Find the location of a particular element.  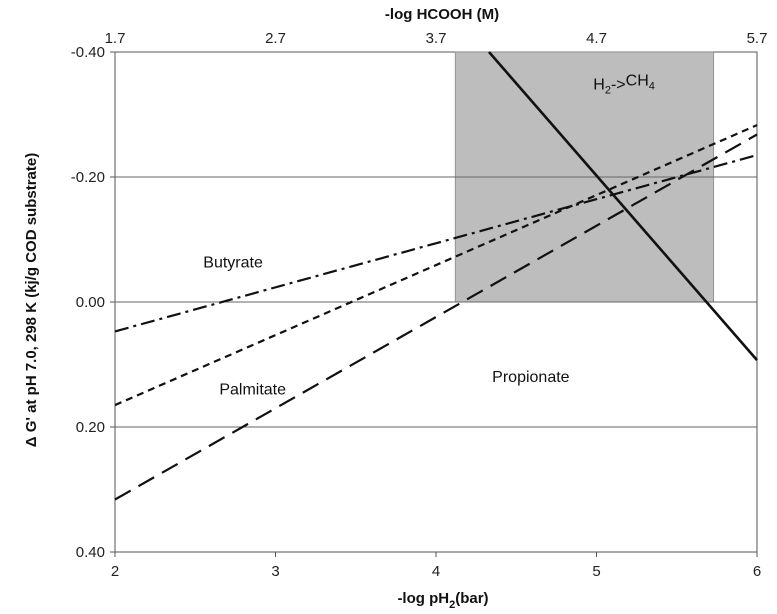

y-tick-label: -0.40 is located at coordinates (88, 52).